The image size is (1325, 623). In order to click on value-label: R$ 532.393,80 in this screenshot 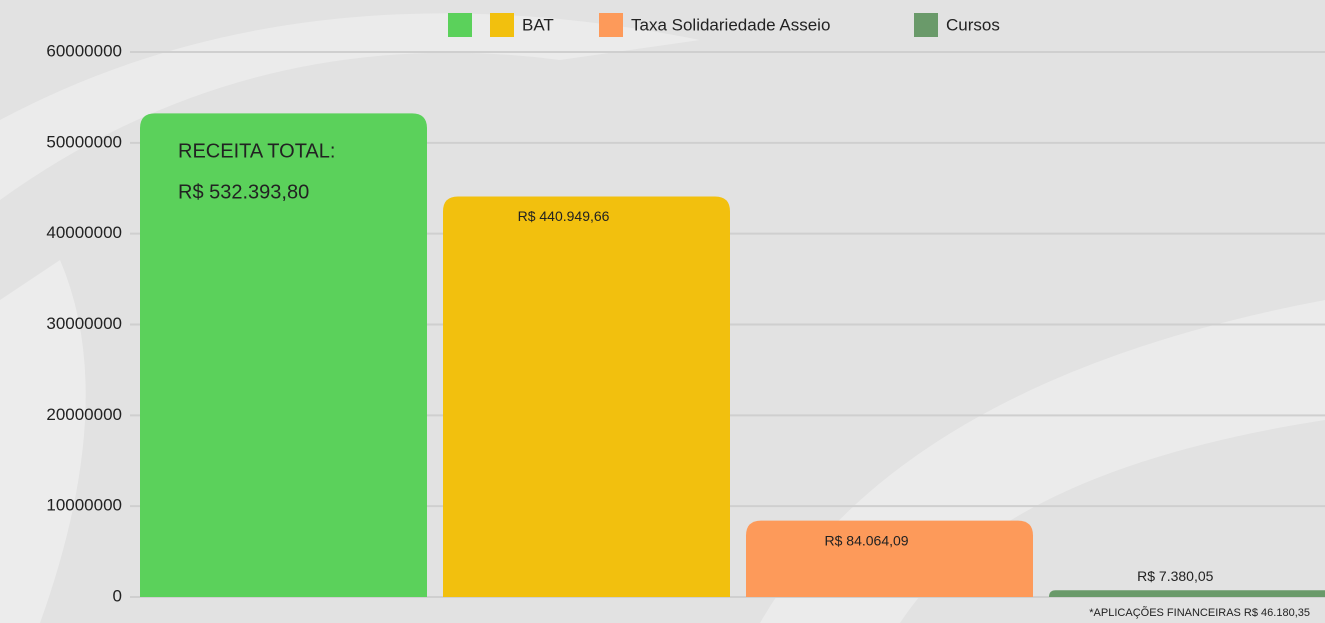, I will do `click(243, 193)`.